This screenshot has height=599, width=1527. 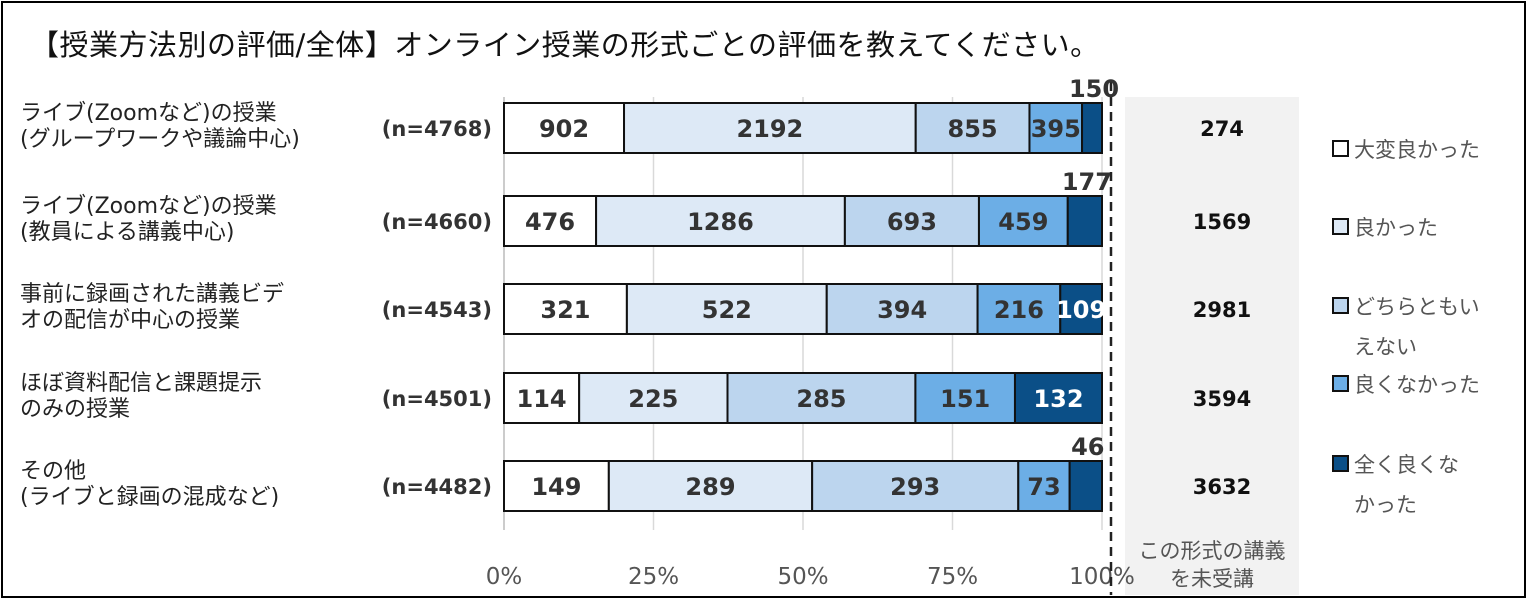 I want to click on category-label: 事前に録画された講義ビデ, so click(x=152, y=294).